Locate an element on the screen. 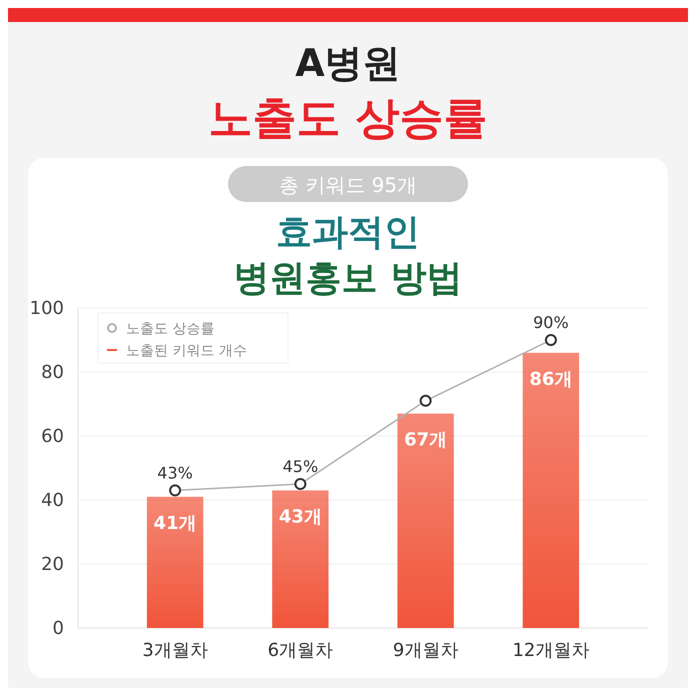 The image size is (700, 700). data-label: 86개 is located at coordinates (550, 379).